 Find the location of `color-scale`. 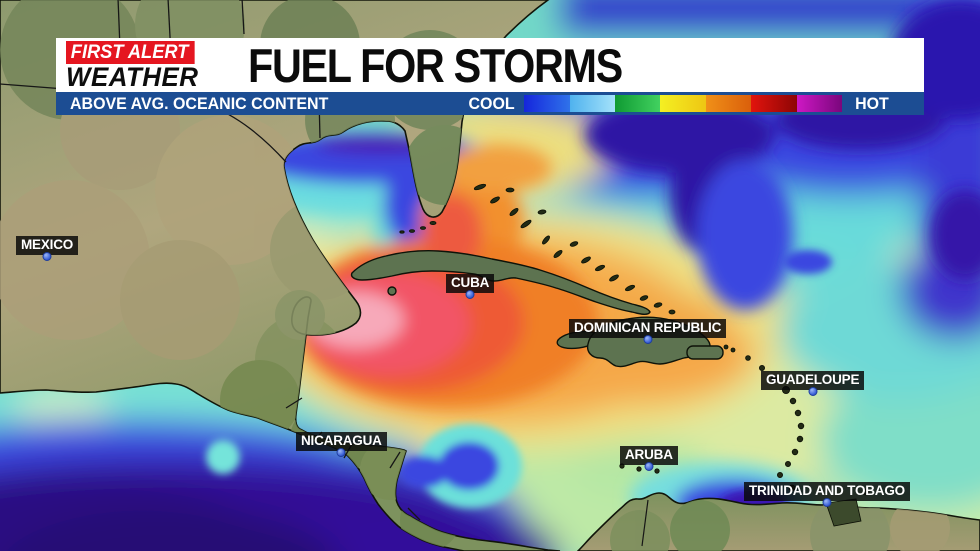

color-scale is located at coordinates (683, 103).